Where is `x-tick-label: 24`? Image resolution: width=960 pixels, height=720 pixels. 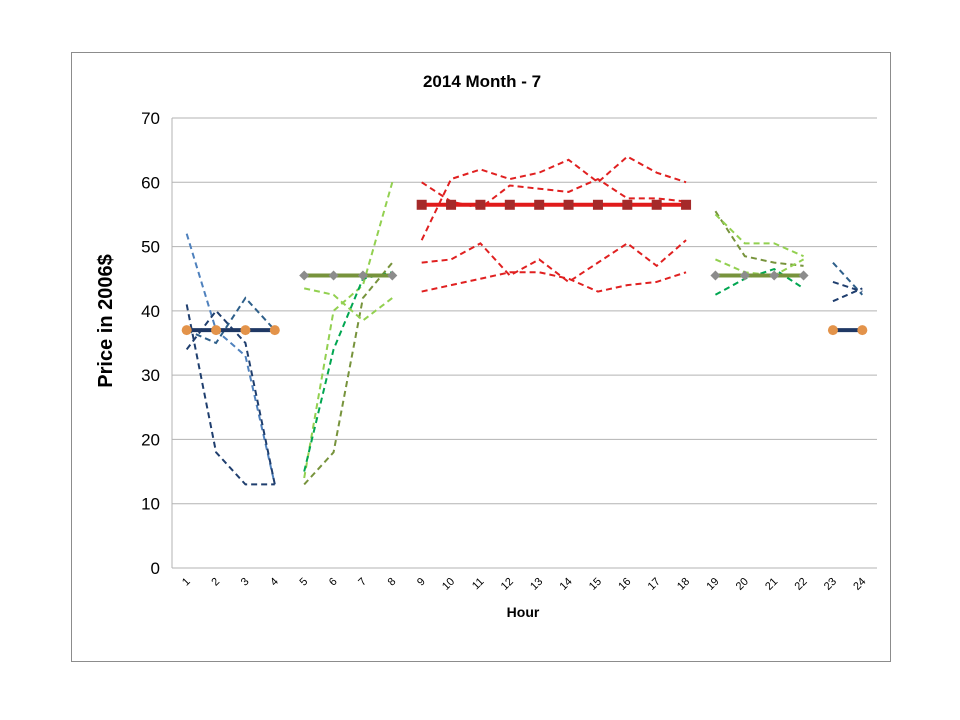
x-tick-label: 24 is located at coordinates (859, 584).